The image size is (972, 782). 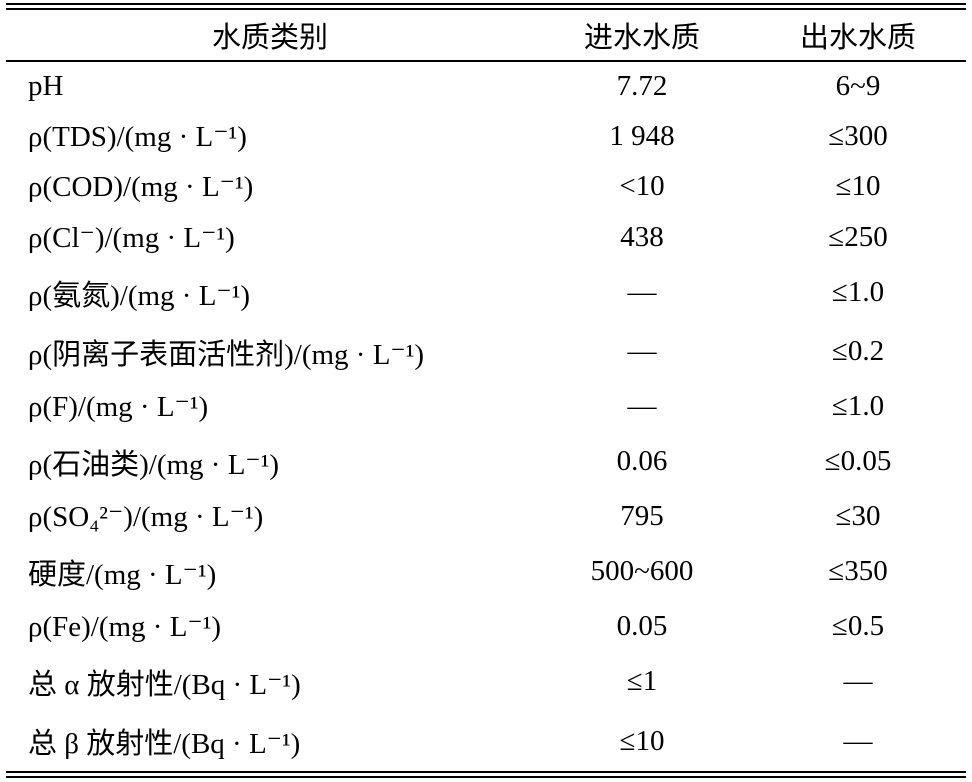 I want to click on outlet-cell: ≤0.2, so click(x=858, y=351).